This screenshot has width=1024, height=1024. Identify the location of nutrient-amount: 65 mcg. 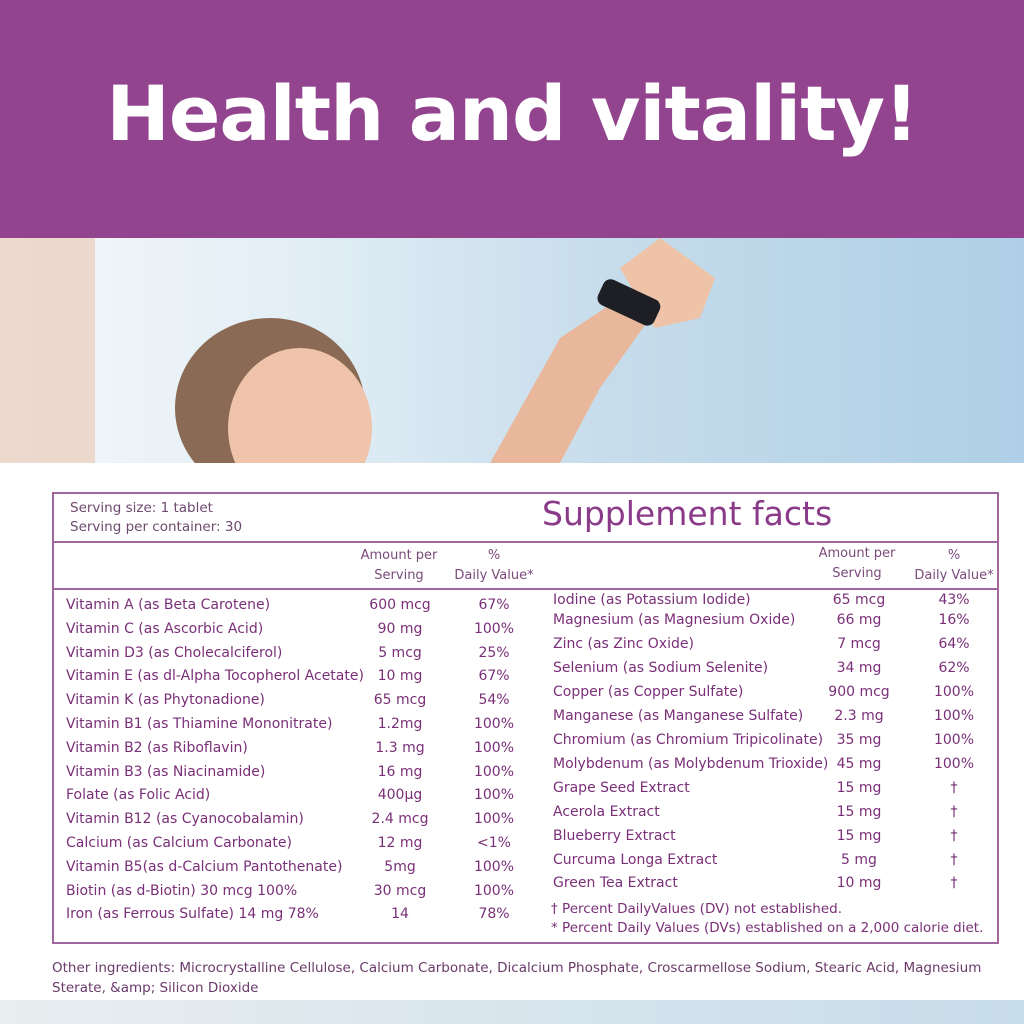
(400, 700).